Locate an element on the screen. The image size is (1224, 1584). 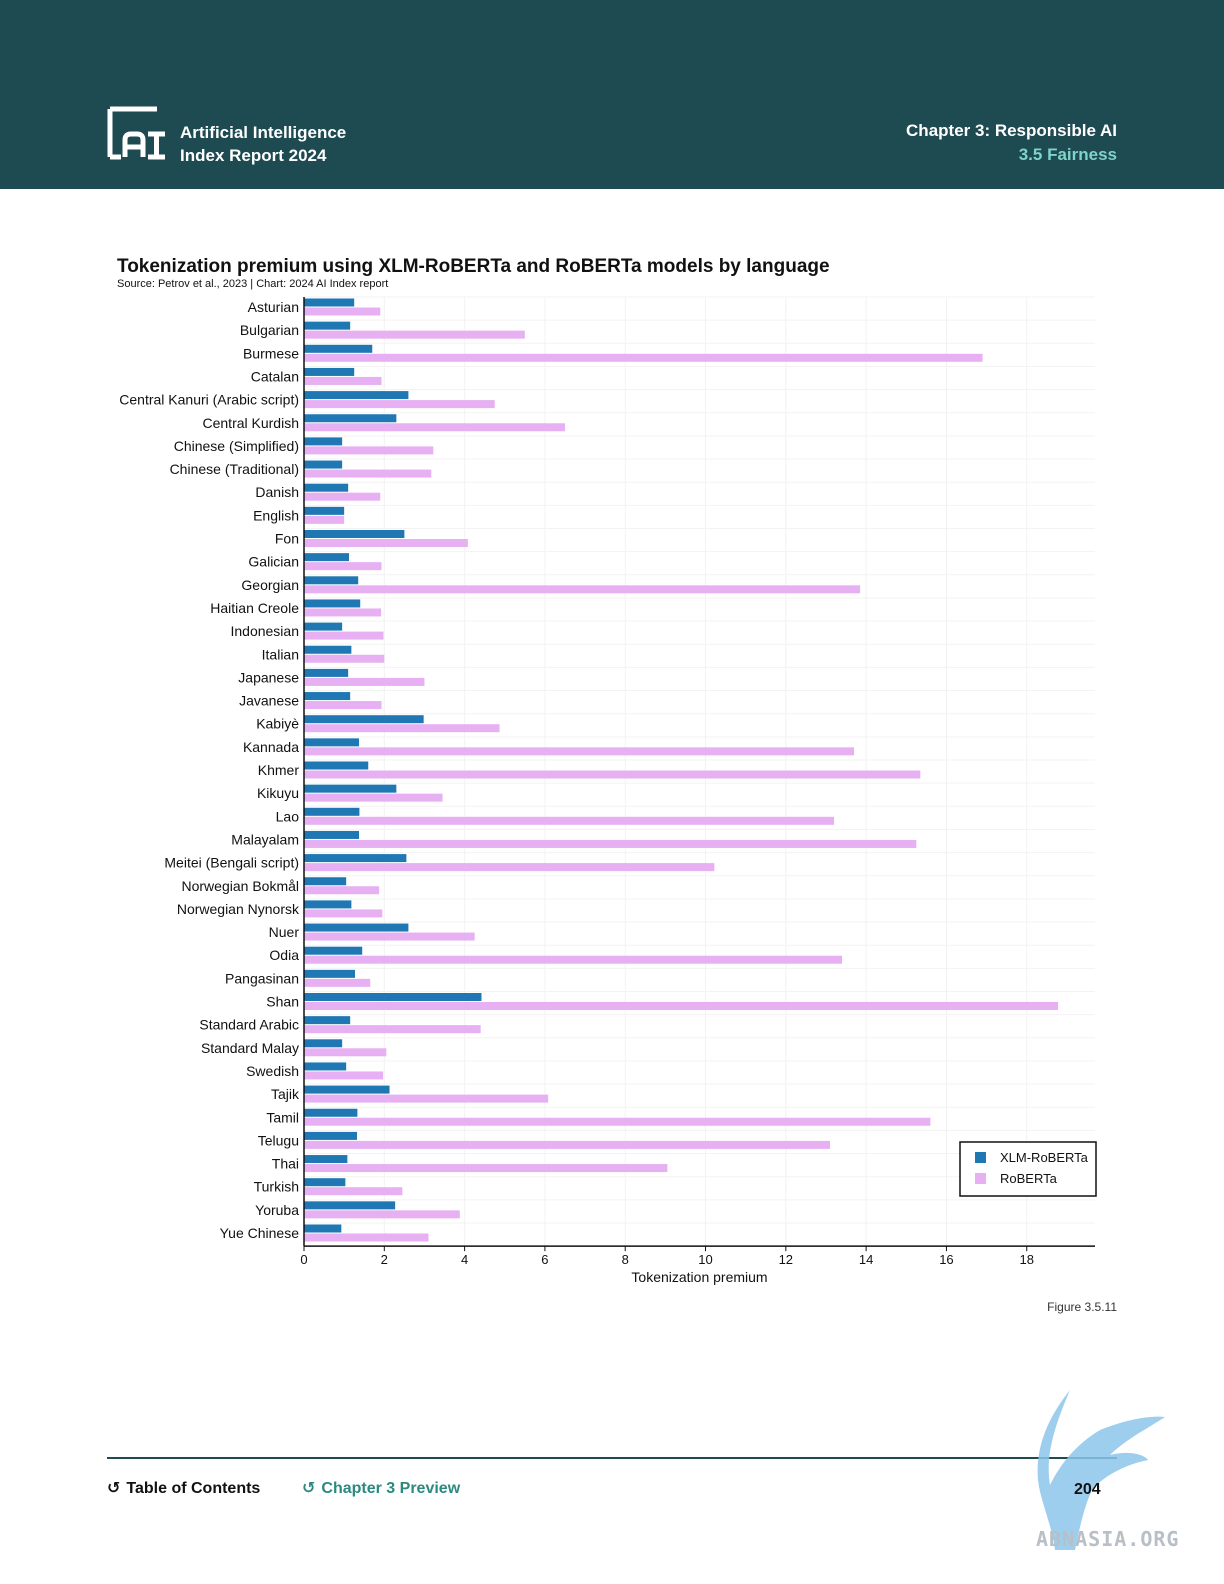
category-label: Tajik is located at coordinates (285, 1094).